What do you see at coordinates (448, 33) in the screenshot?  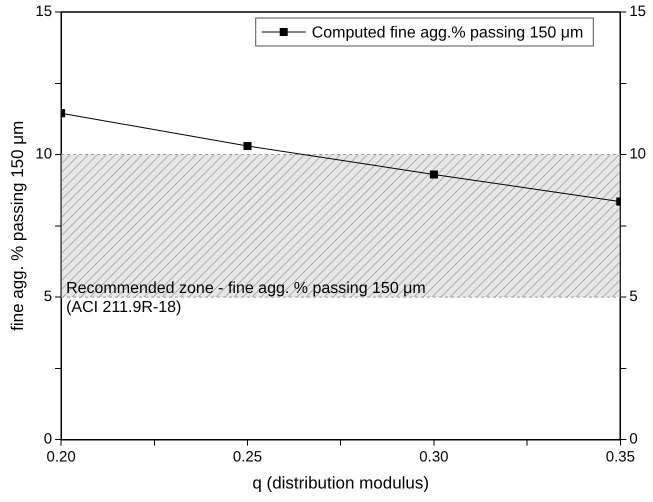 I see `legend-label: Computed fine agg.% passing 150 μm` at bounding box center [448, 33].